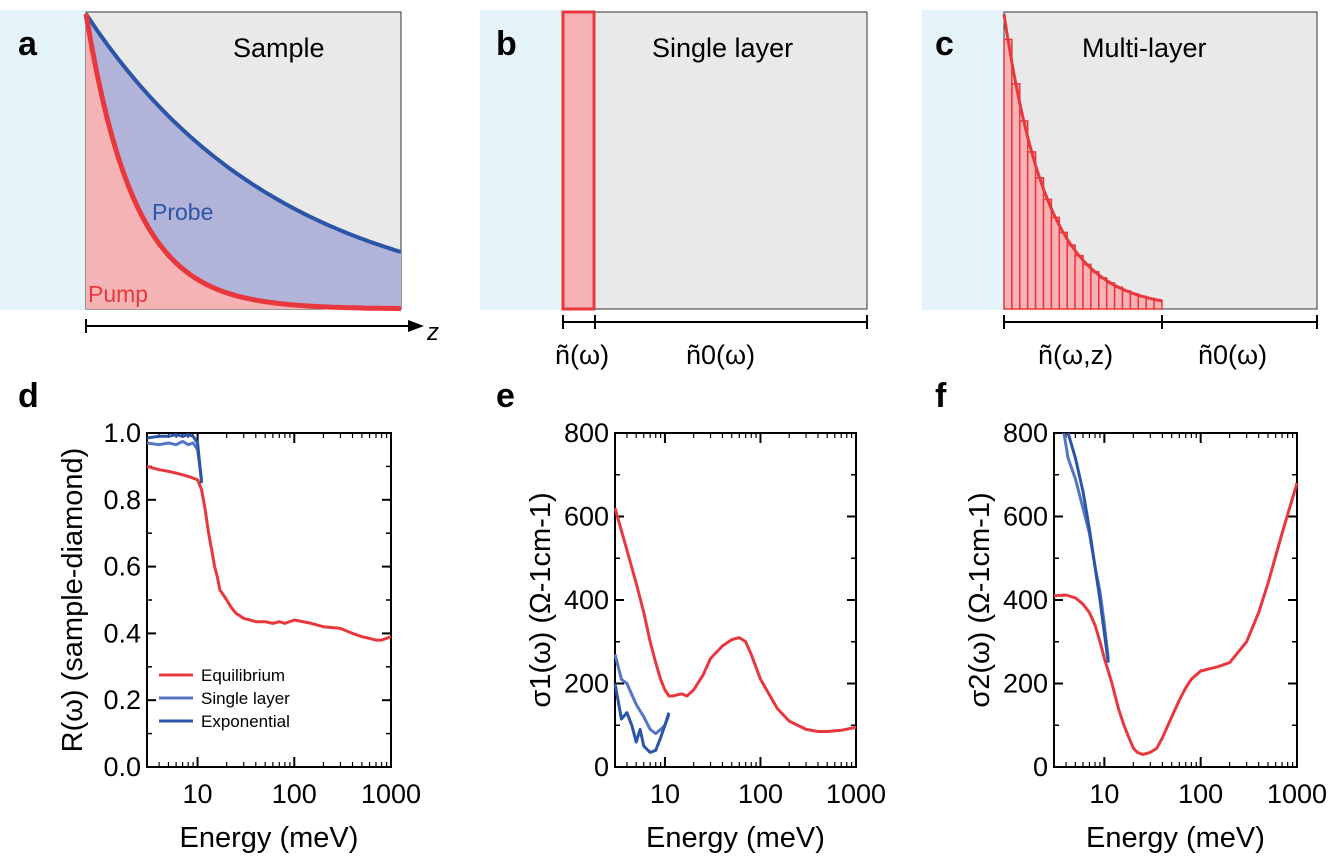 This screenshot has height=856, width=1337. Describe the element at coordinates (28, 44) in the screenshot. I see `panel-letter-a: a` at that location.